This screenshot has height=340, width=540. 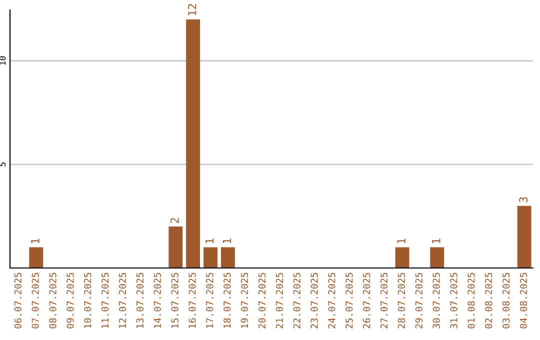 I want to click on data-label: 3, so click(x=523, y=199).